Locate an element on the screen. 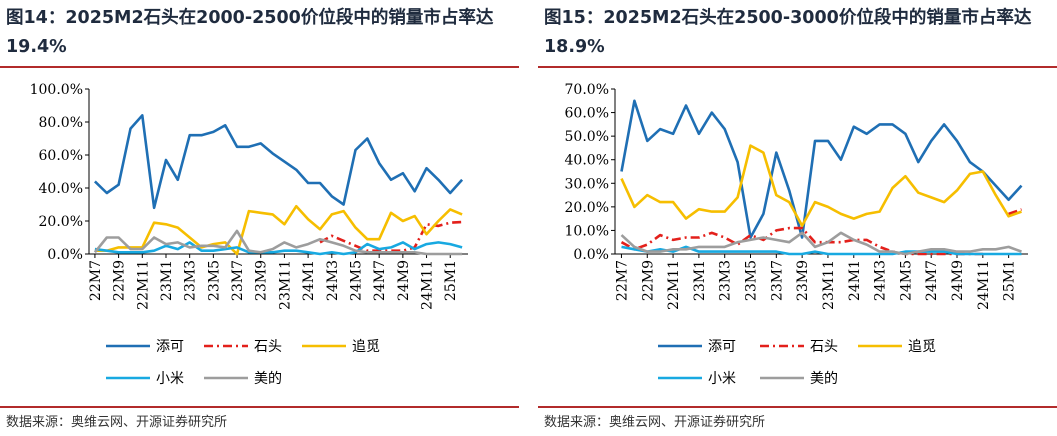 Image resolution: width=1057 pixels, height=436 pixels. series-line-小米 is located at coordinates (278, 248).